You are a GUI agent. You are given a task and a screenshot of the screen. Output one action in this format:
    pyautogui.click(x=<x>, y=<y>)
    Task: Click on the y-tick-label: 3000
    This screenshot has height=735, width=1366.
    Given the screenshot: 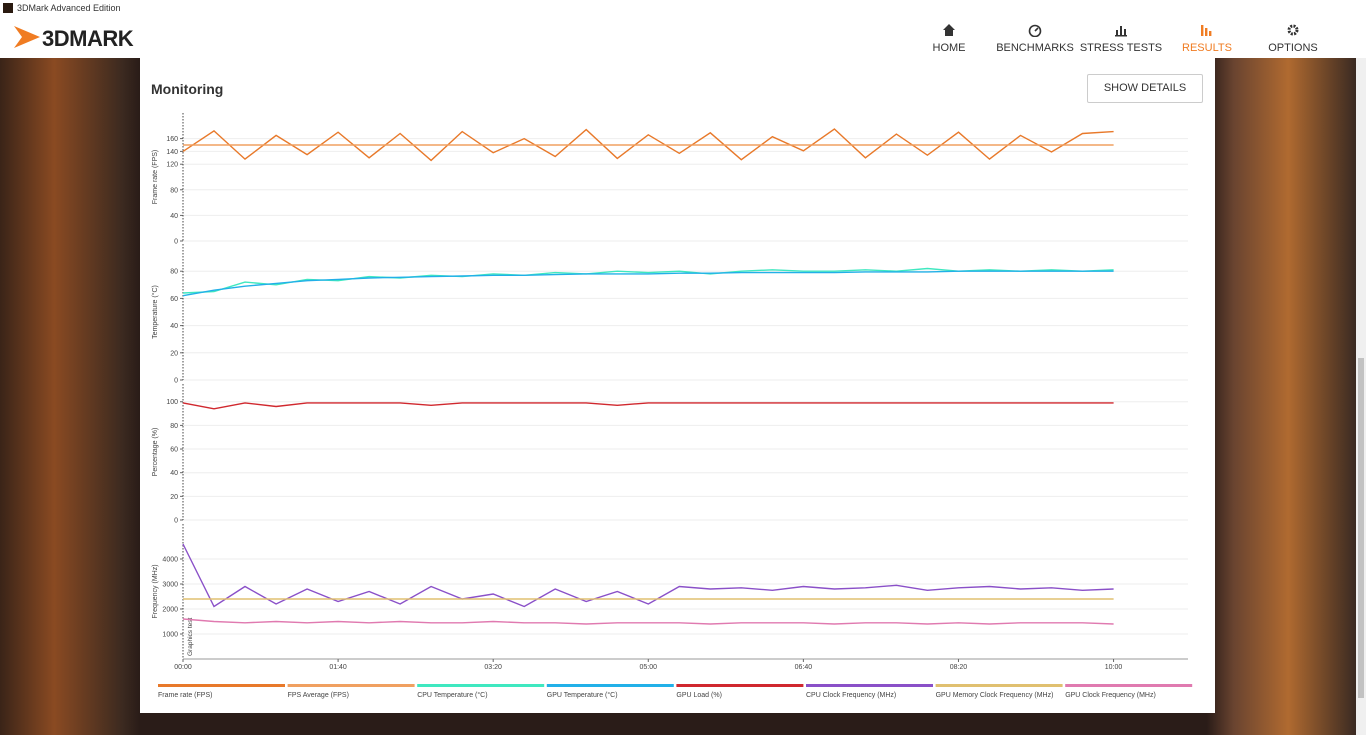 What is the action you would take?
    pyautogui.click(x=170, y=585)
    